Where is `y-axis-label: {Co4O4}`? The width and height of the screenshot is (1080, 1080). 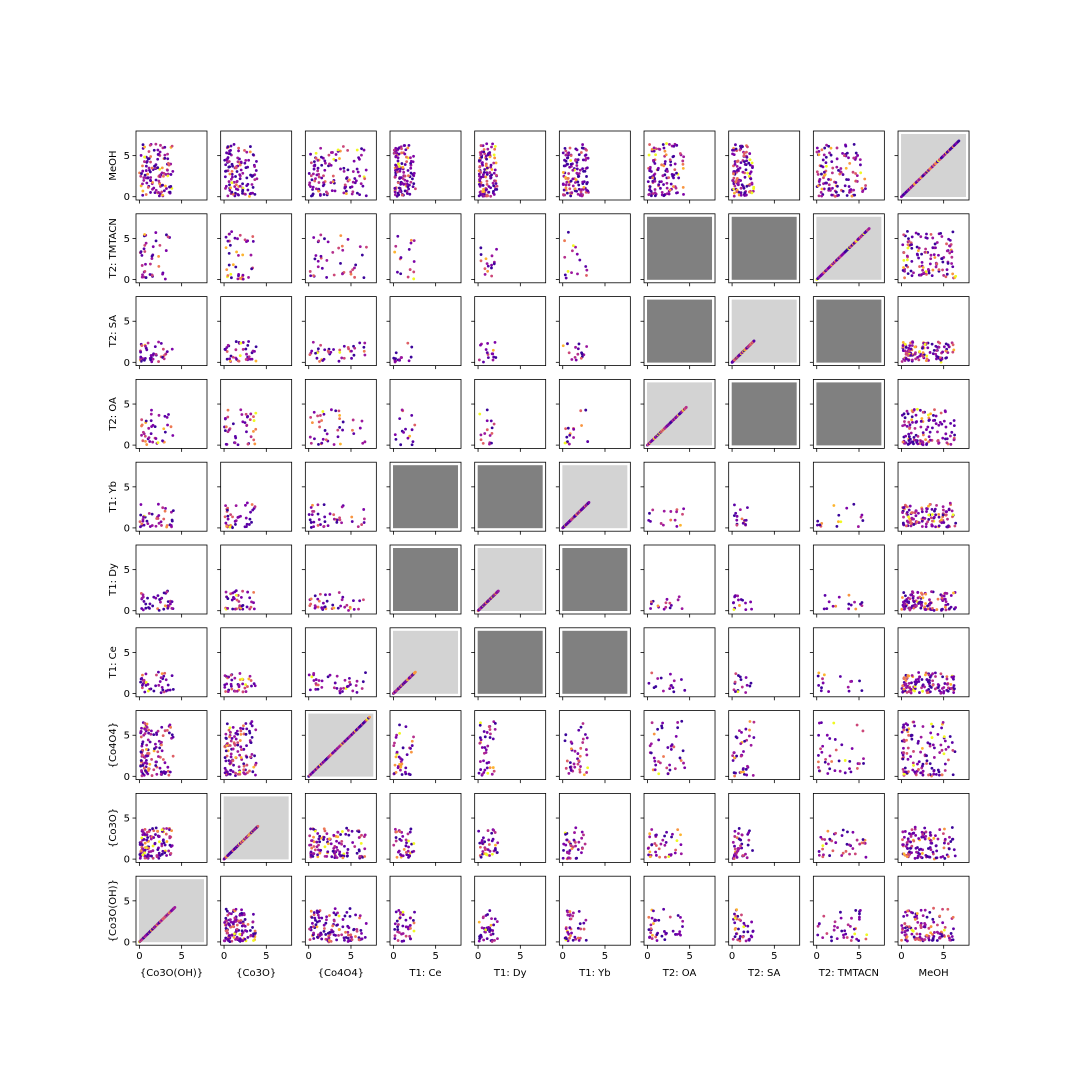 y-axis-label: {Co4O4} is located at coordinates (113, 745).